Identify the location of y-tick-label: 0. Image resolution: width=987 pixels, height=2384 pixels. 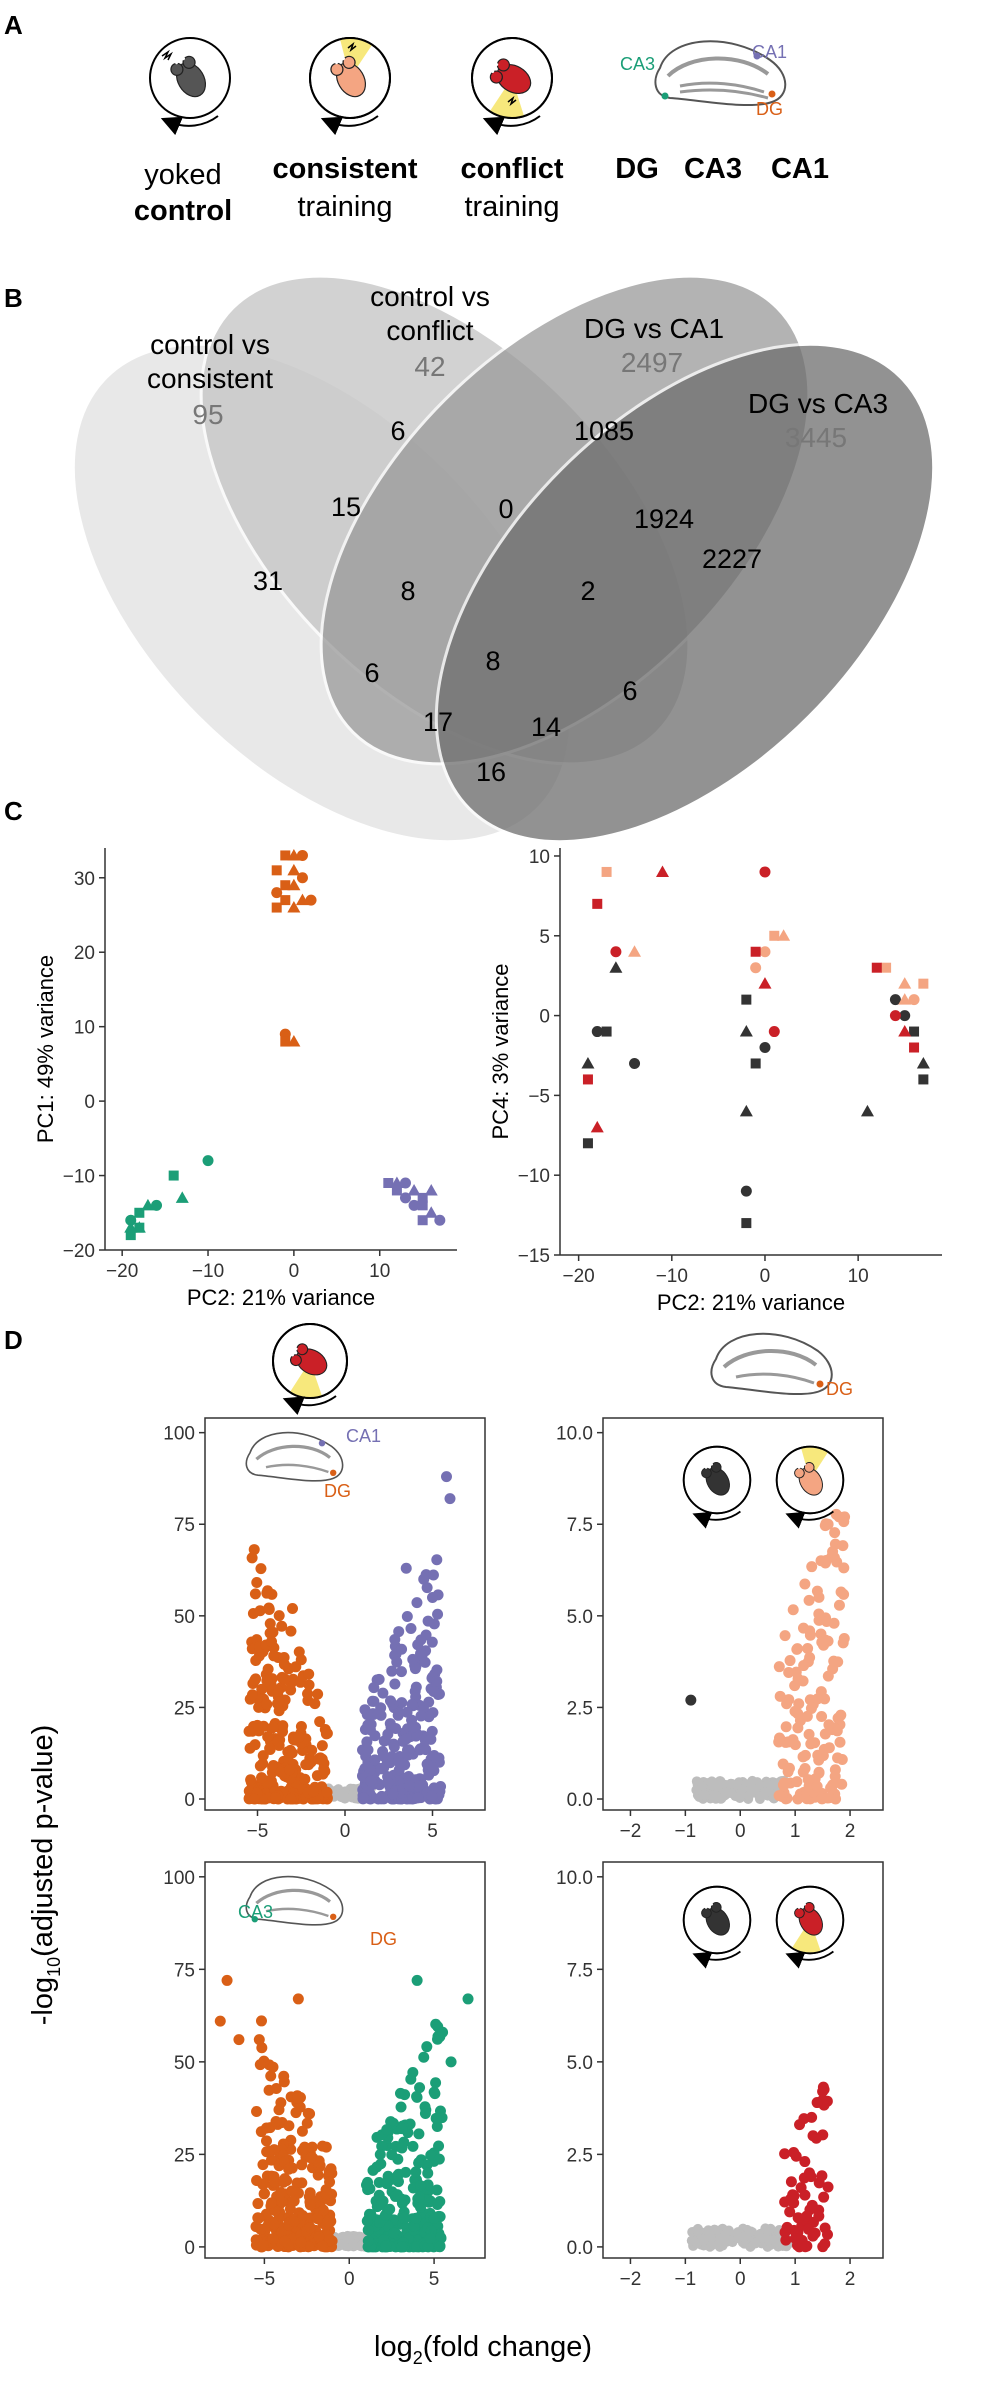
(189, 2248).